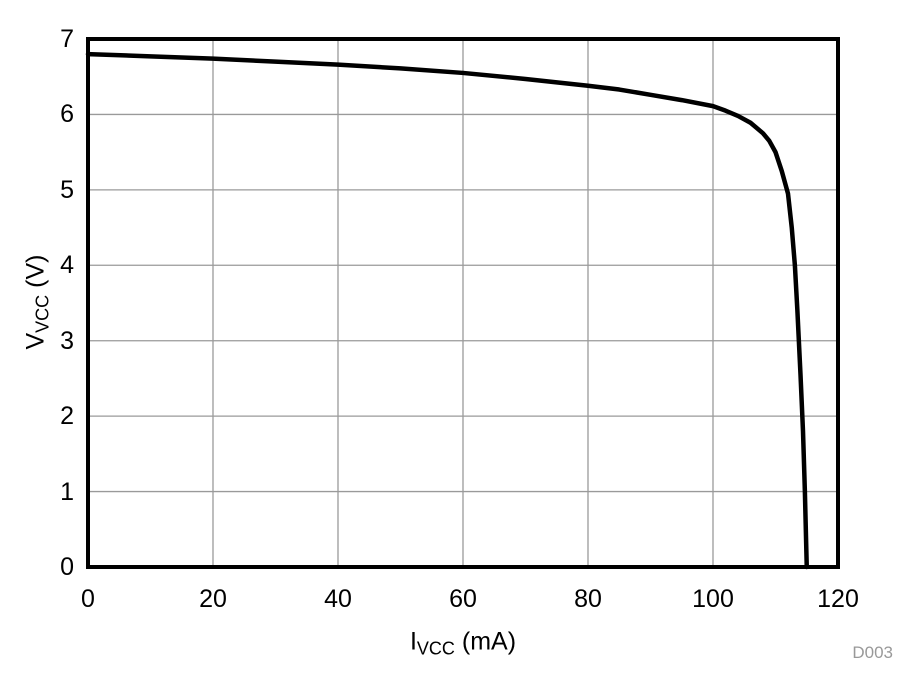 Image resolution: width=899 pixels, height=692 pixels. What do you see at coordinates (88, 599) in the screenshot?
I see `x-tick-label: 0` at bounding box center [88, 599].